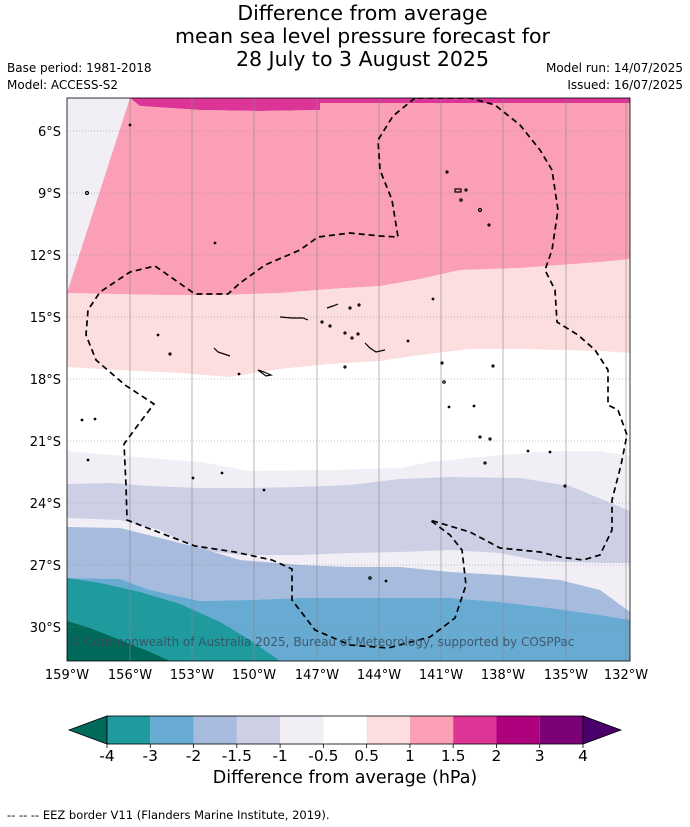  What do you see at coordinates (317, 675) in the screenshot?
I see `lon-label: 147°W` at bounding box center [317, 675].